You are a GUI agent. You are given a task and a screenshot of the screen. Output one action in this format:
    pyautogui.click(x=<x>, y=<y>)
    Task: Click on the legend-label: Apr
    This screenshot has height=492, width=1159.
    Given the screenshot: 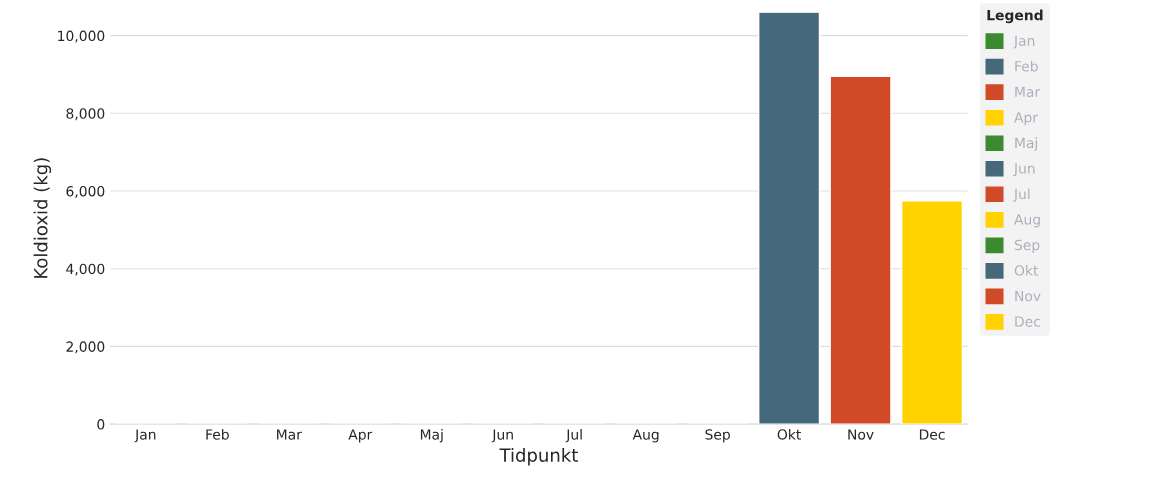 What is the action you would take?
    pyautogui.click(x=1026, y=119)
    